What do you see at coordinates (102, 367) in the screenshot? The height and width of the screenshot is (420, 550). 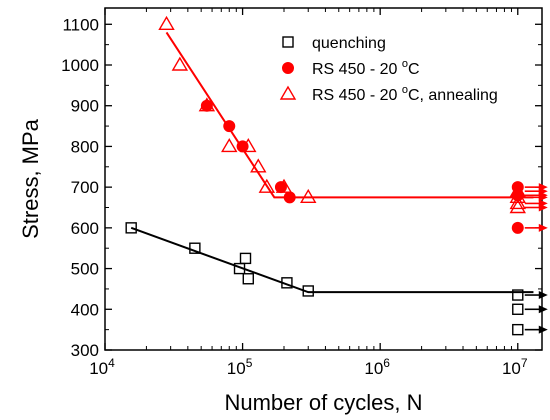 I see `x-tick-label: 10⁴` at bounding box center [102, 367].